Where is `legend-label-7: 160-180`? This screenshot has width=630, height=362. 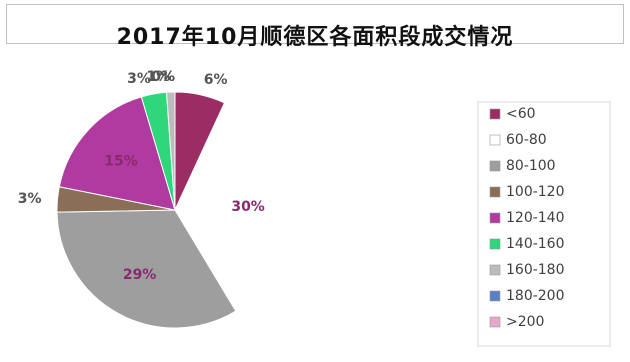
legend-label-7: 160-180 is located at coordinates (535, 270).